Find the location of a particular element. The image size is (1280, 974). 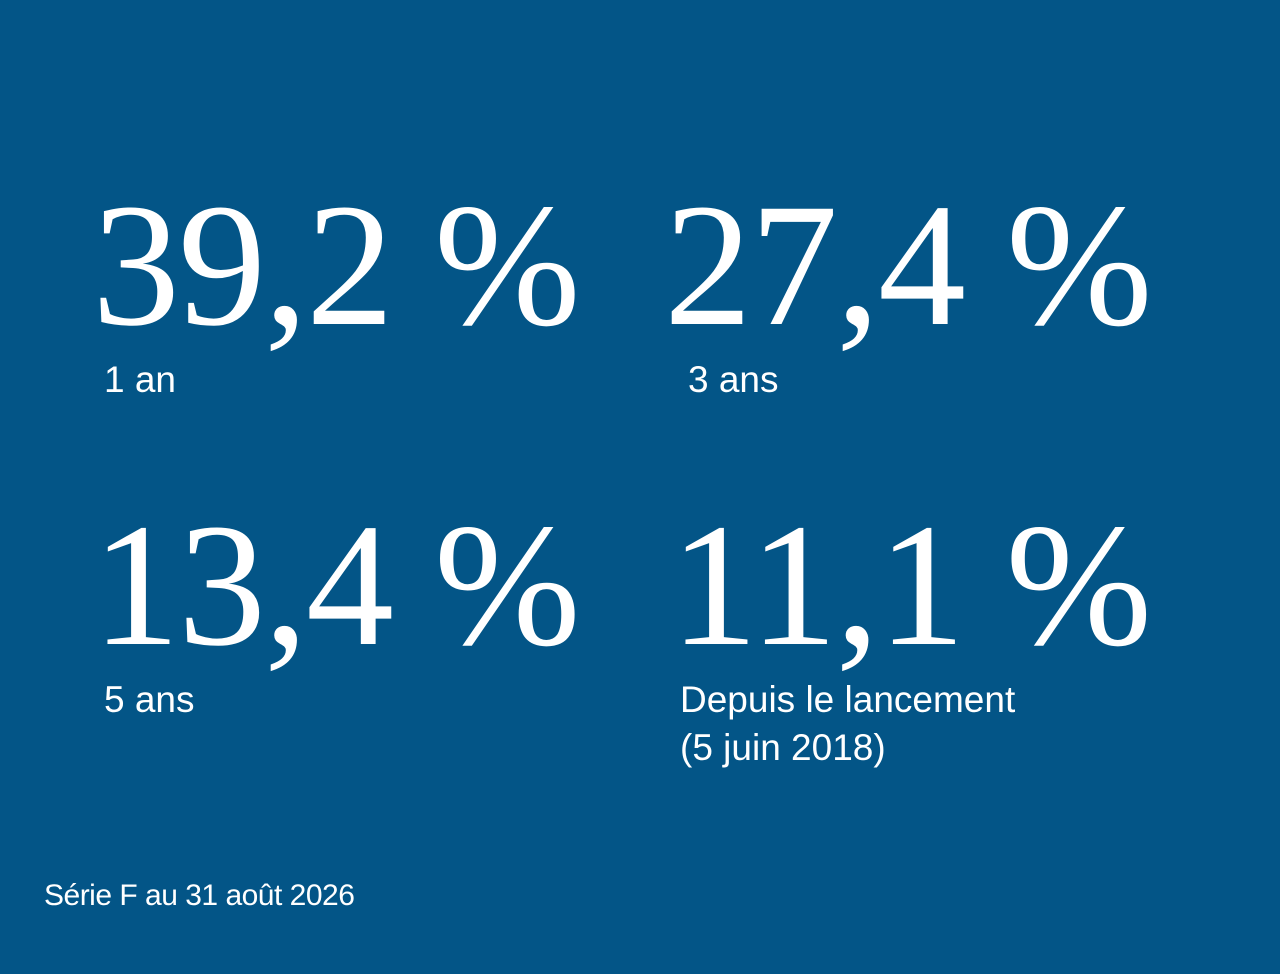

stat-1-year: 39,2 % 1 an is located at coordinates (336, 285).